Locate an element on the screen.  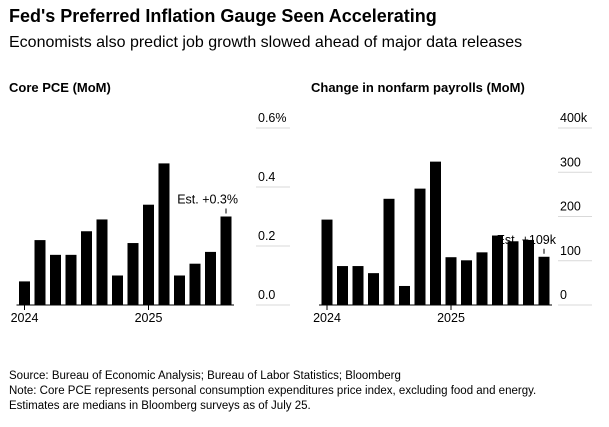
y-tick-label: 100 is located at coordinates (570, 251).